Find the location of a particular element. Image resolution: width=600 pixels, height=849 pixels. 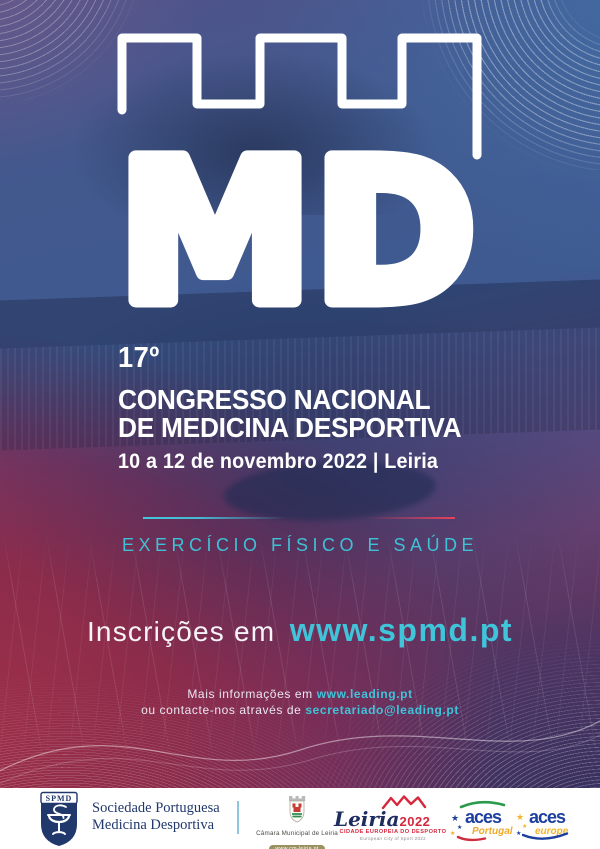

congress-title-line2: DE MEDICINA DESPORTIVA is located at coordinates (290, 427).